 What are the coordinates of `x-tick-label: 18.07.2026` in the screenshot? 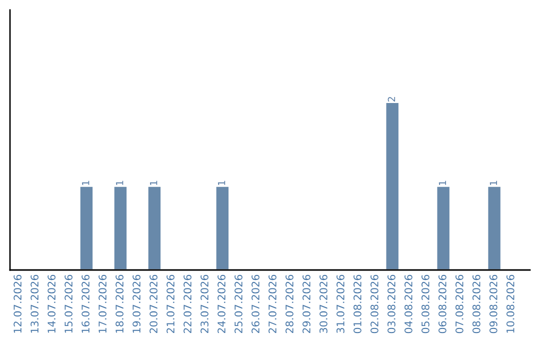 It's located at (120, 303).